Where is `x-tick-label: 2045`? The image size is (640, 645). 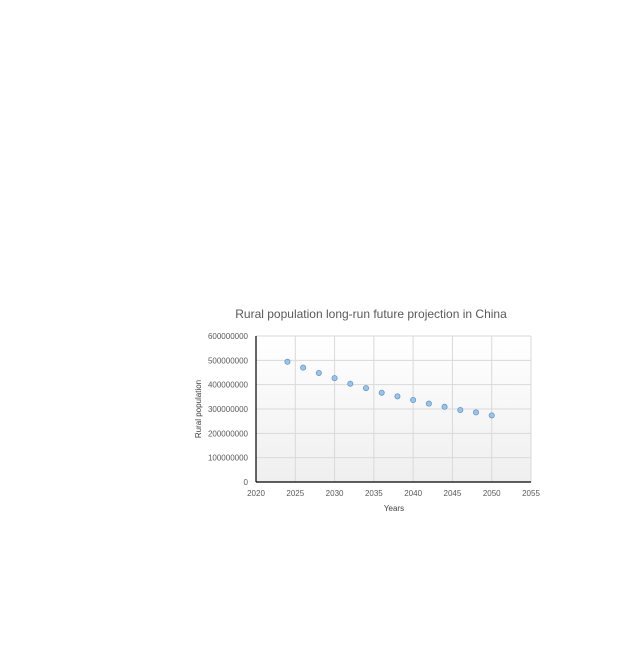
x-tick-label: 2045 is located at coordinates (453, 493).